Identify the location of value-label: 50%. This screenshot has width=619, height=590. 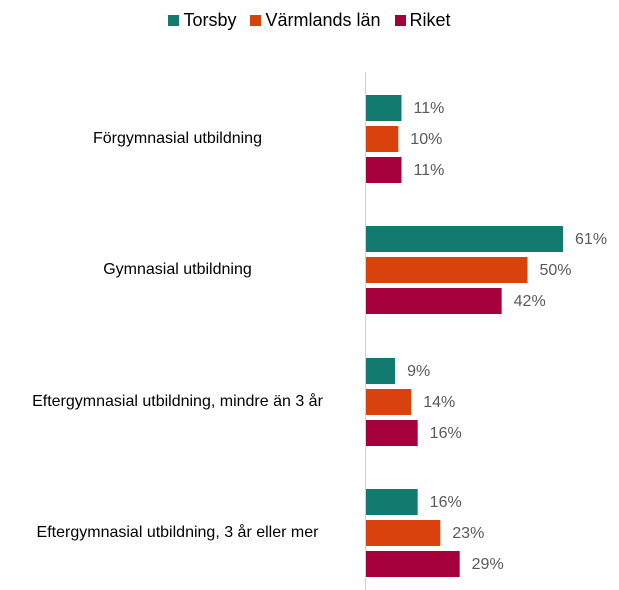
(556, 270).